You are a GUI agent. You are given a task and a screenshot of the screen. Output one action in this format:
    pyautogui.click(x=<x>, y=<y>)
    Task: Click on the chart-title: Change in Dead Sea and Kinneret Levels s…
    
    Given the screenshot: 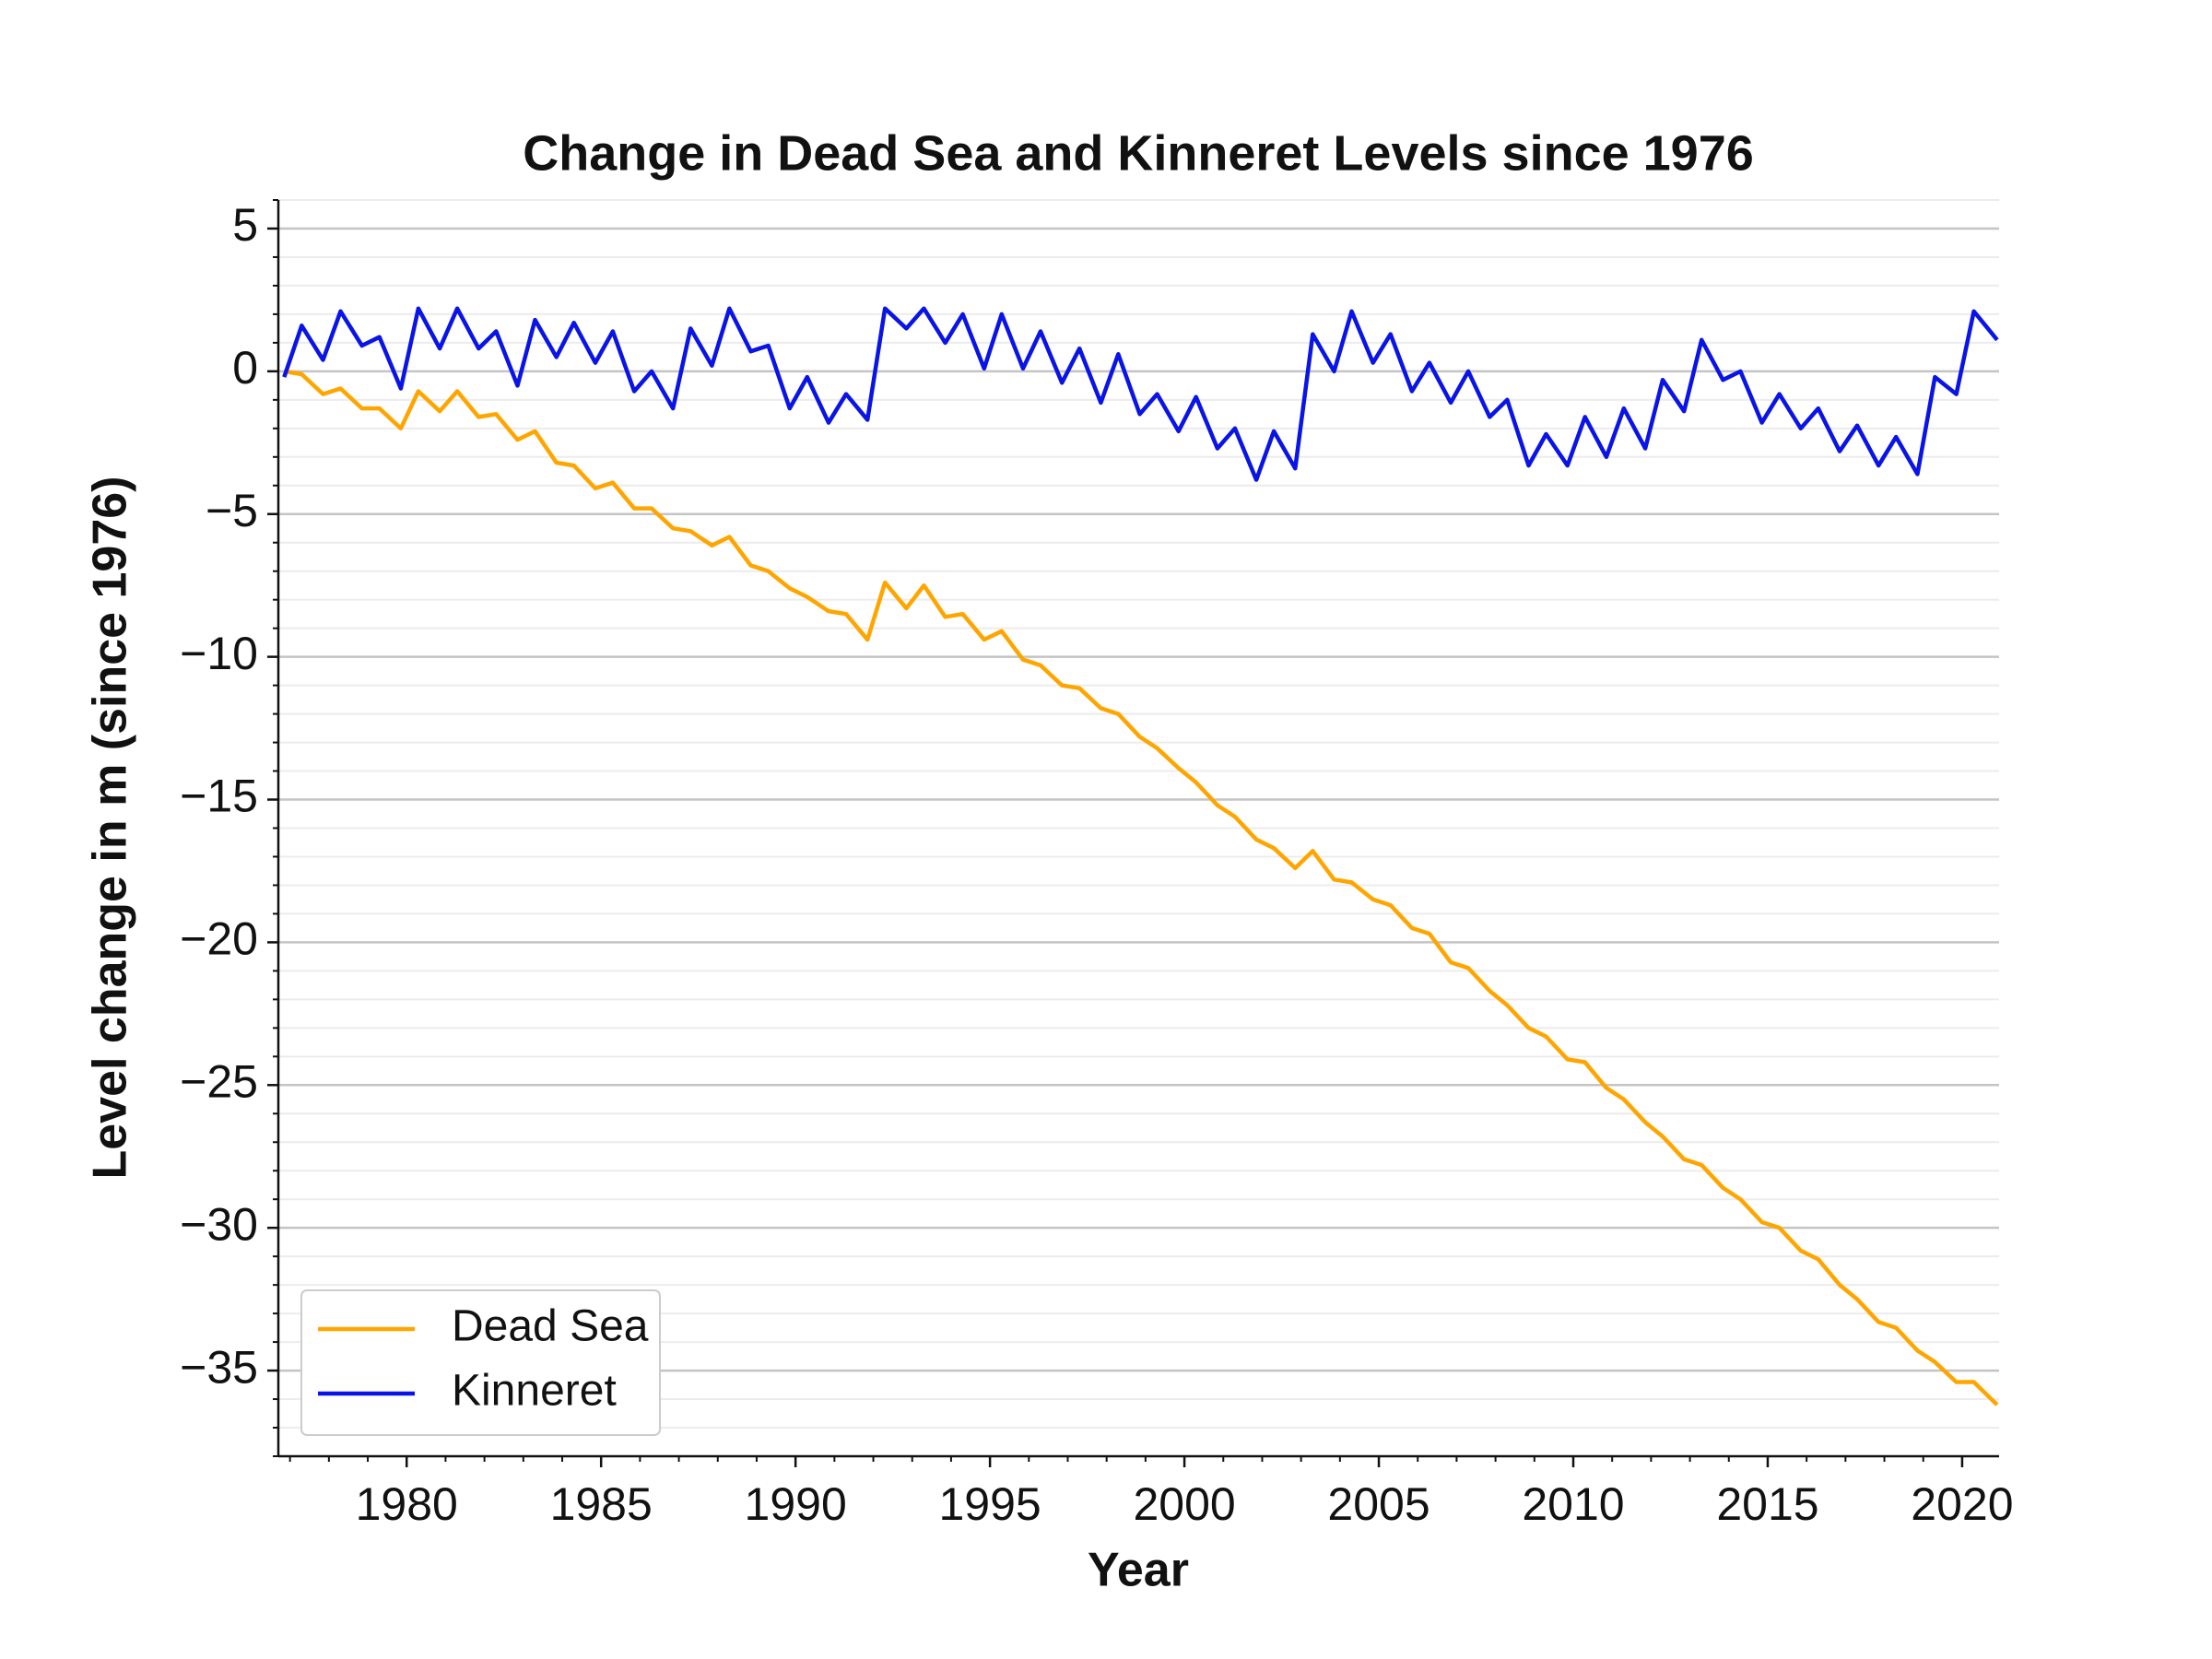 What is the action you would take?
    pyautogui.click(x=1138, y=153)
    